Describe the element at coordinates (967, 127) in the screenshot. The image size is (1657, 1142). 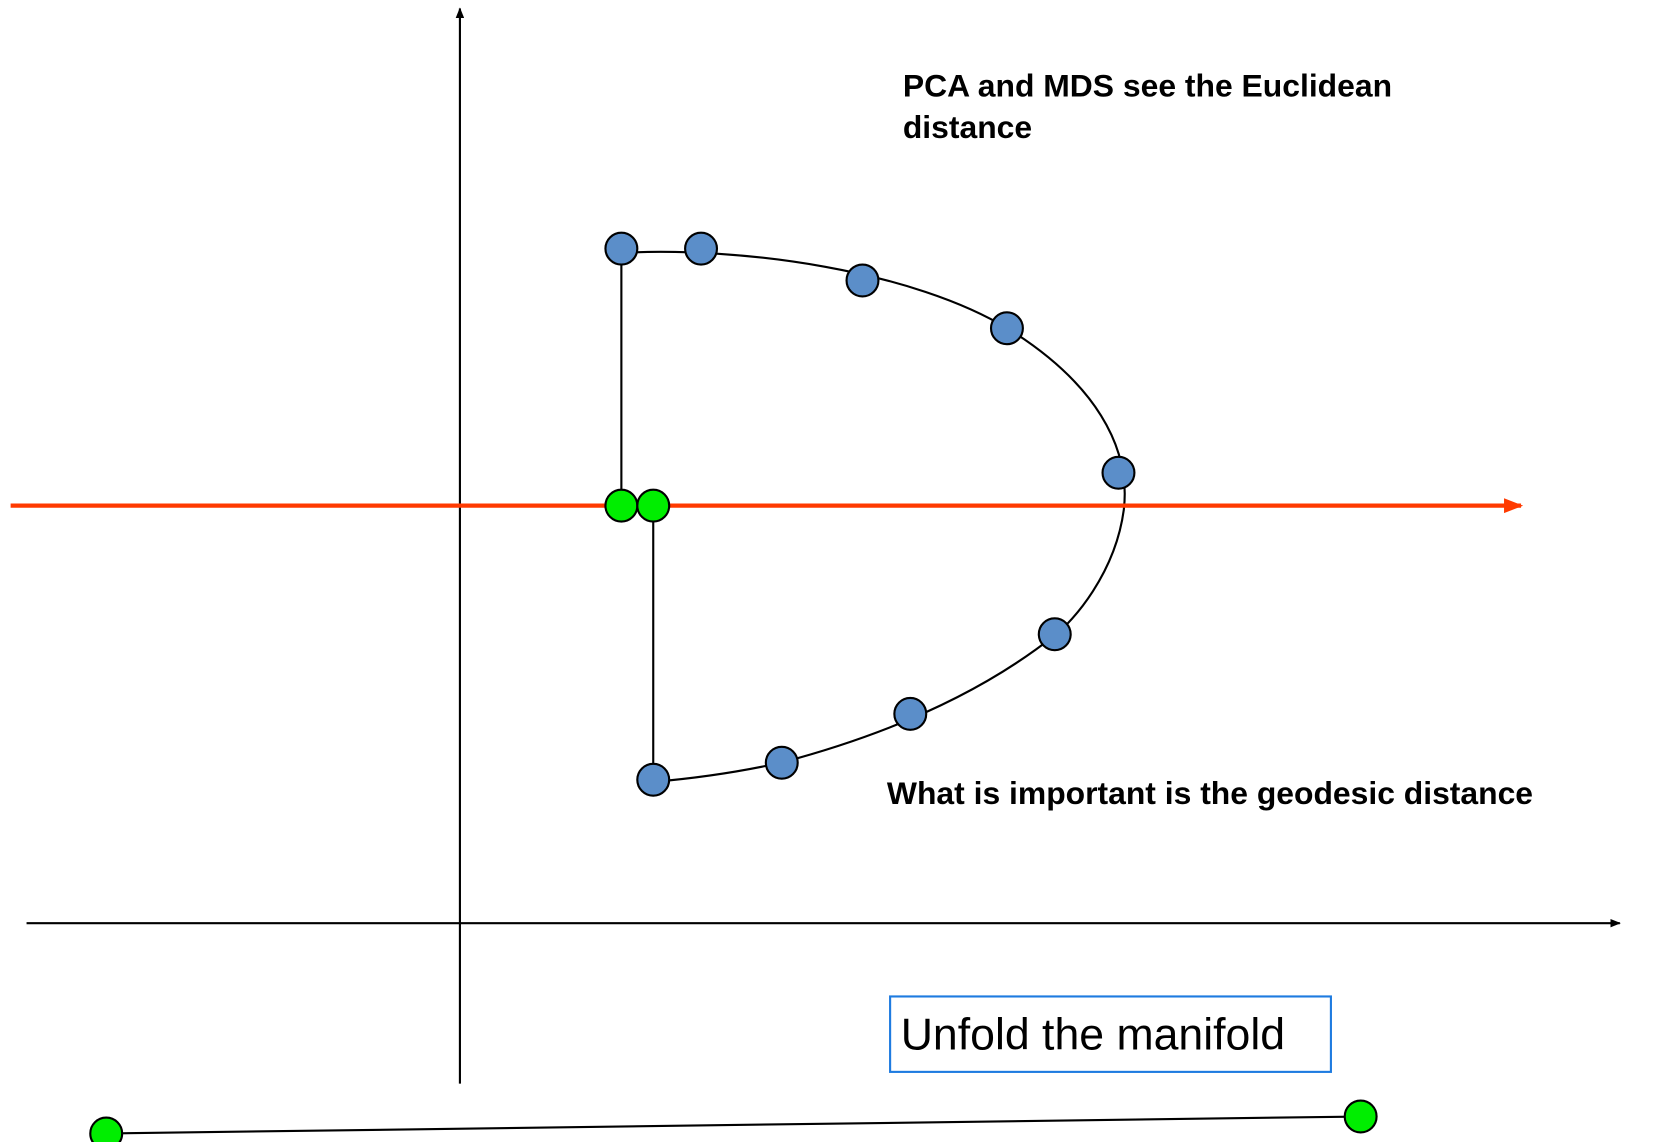
I see `annotation: distance` at that location.